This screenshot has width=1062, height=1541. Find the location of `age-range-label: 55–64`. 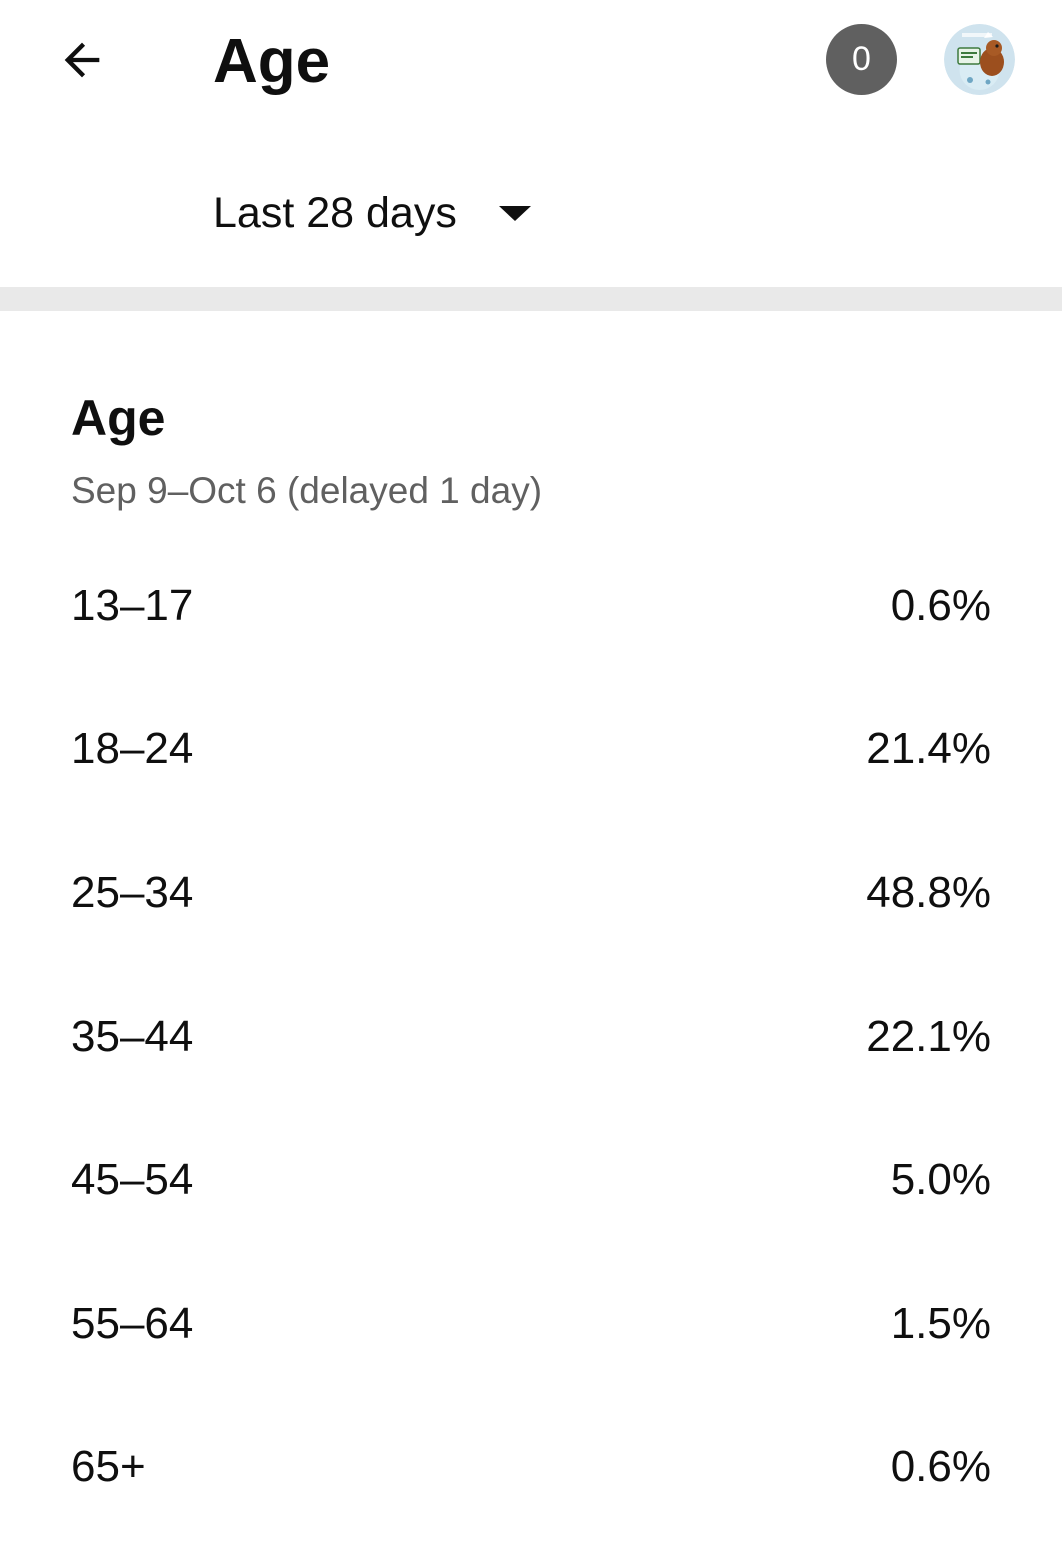

age-range-label: 55–64 is located at coordinates (132, 1323).